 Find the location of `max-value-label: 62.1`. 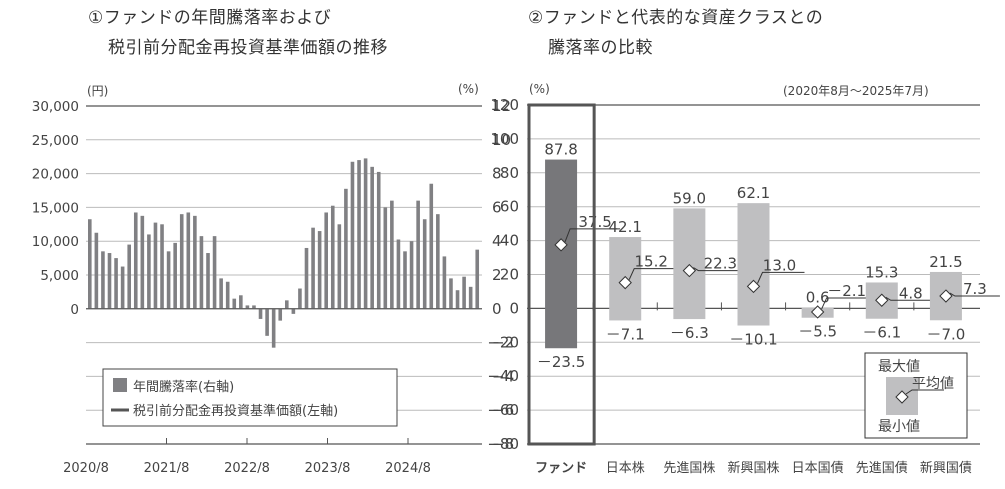

max-value-label: 62.1 is located at coordinates (753, 193).